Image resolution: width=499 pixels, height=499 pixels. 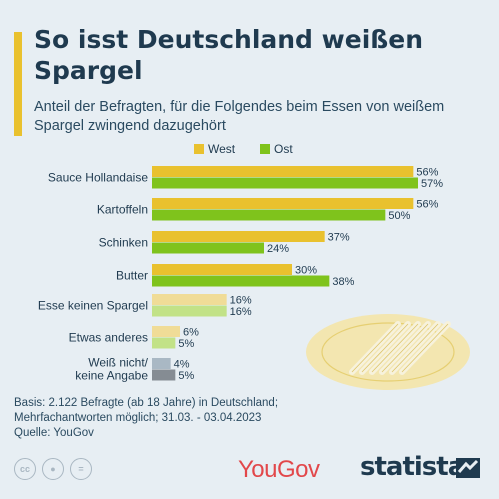 What do you see at coordinates (339, 238) in the screenshot?
I see `data-label: 37%` at bounding box center [339, 238].